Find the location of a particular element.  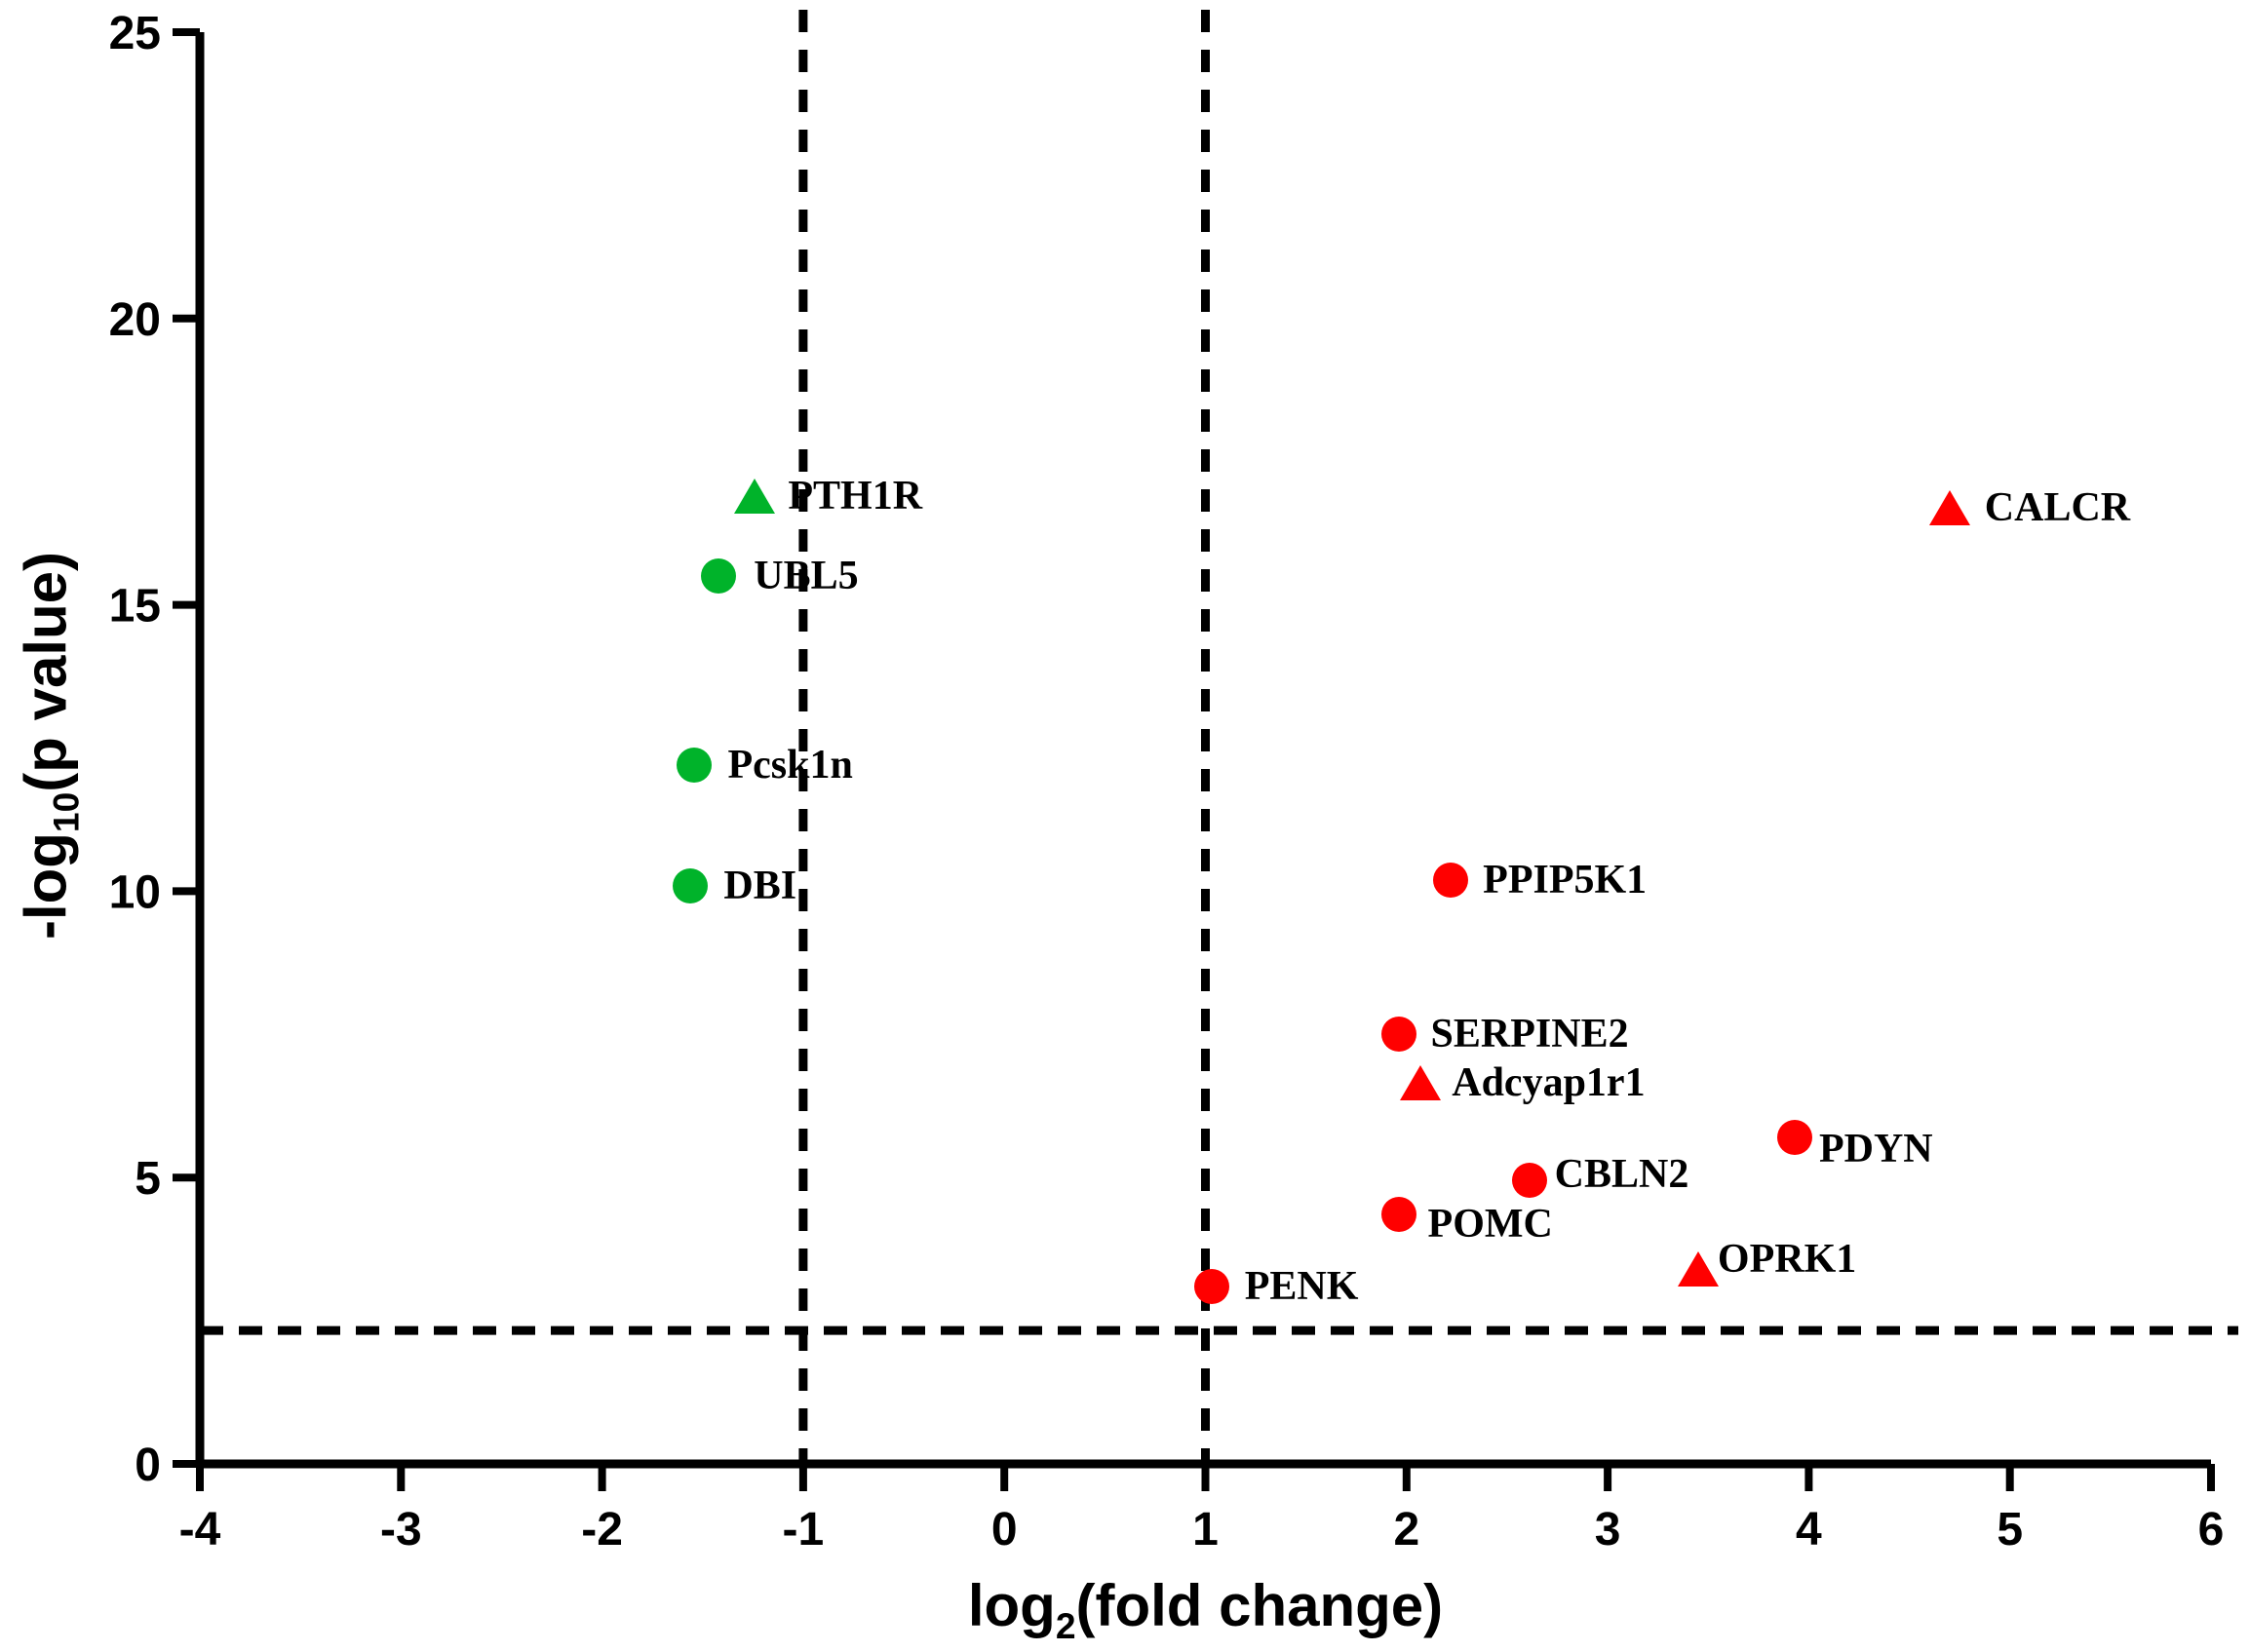

x-tick-label: 5 is located at coordinates (2010, 1530).